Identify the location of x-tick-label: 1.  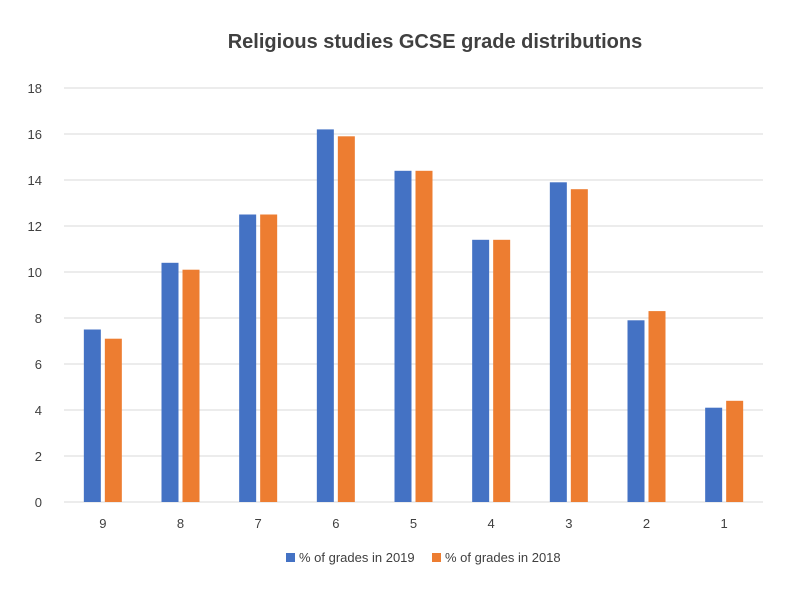
(724, 523).